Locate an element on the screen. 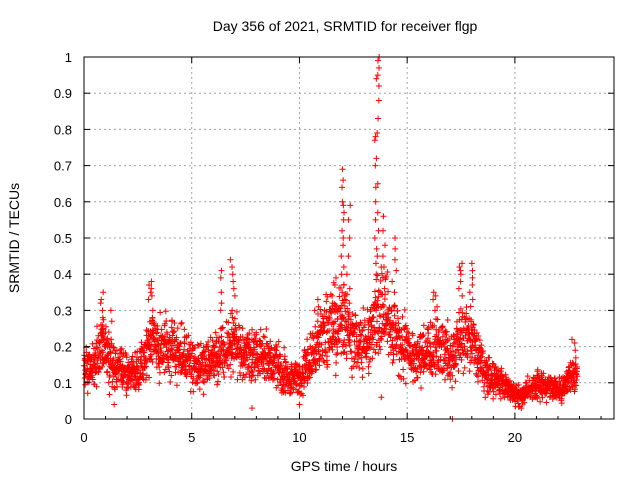 The image size is (640, 480). y-tick-label: 0.7 is located at coordinates (63, 166).